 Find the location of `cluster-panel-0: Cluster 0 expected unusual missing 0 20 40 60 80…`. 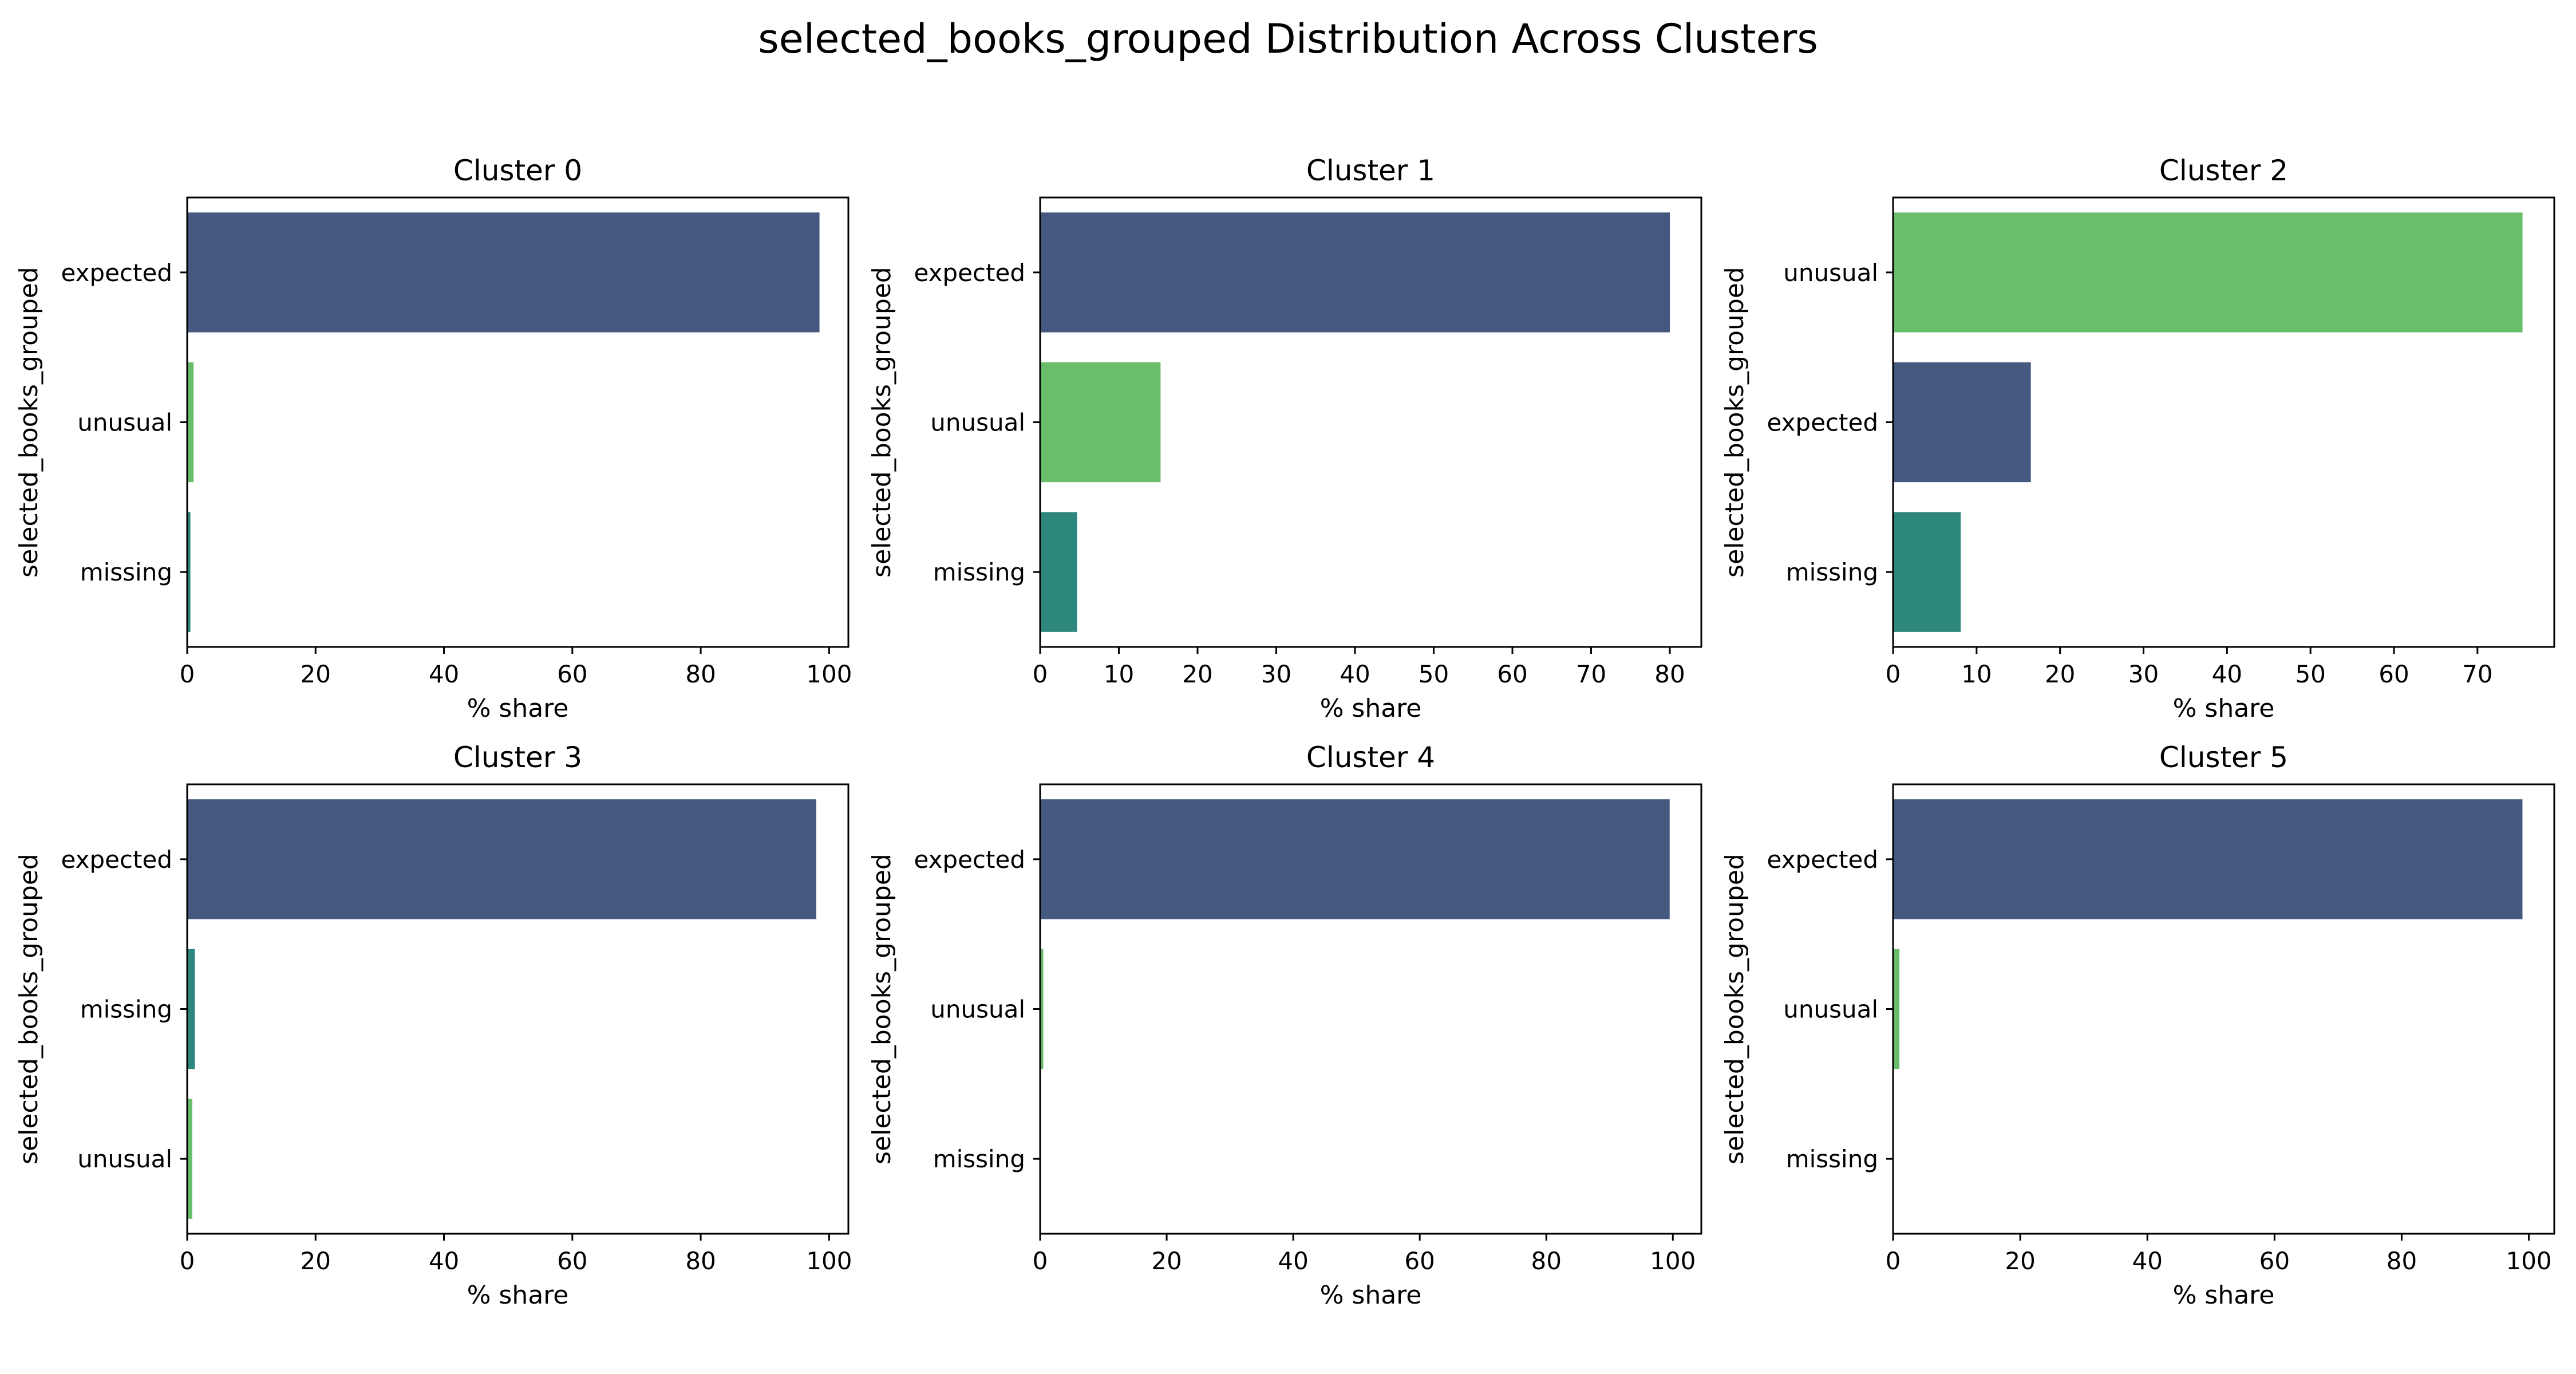

cluster-panel-0: Cluster 0 expected unusual missing 0 20 40 60 80… is located at coordinates (433, 438).